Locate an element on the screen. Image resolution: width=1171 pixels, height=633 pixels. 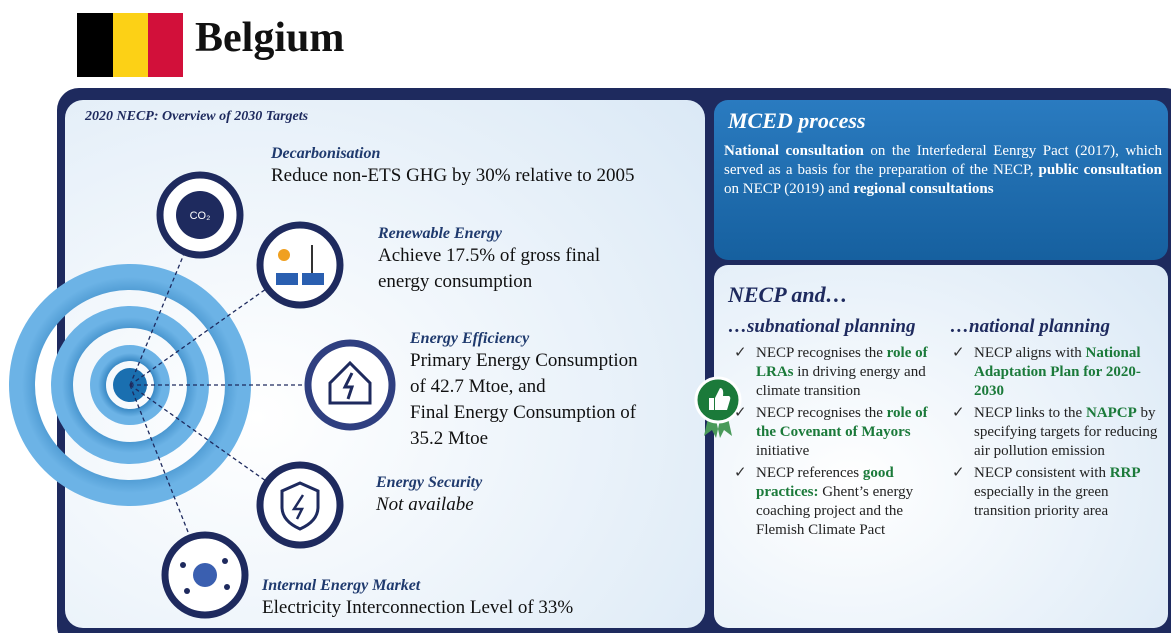
highlight: regional consultations is located at coordinates (923, 189).